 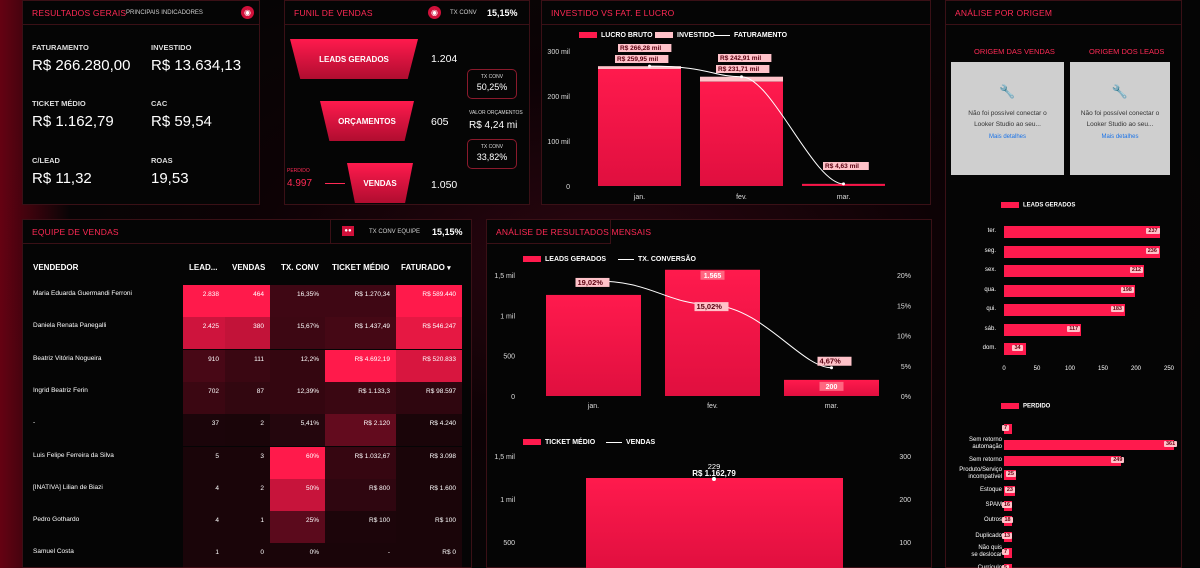 What do you see at coordinates (496, 113) in the screenshot?
I see `valor-label: Valor Orçamentos` at bounding box center [496, 113].